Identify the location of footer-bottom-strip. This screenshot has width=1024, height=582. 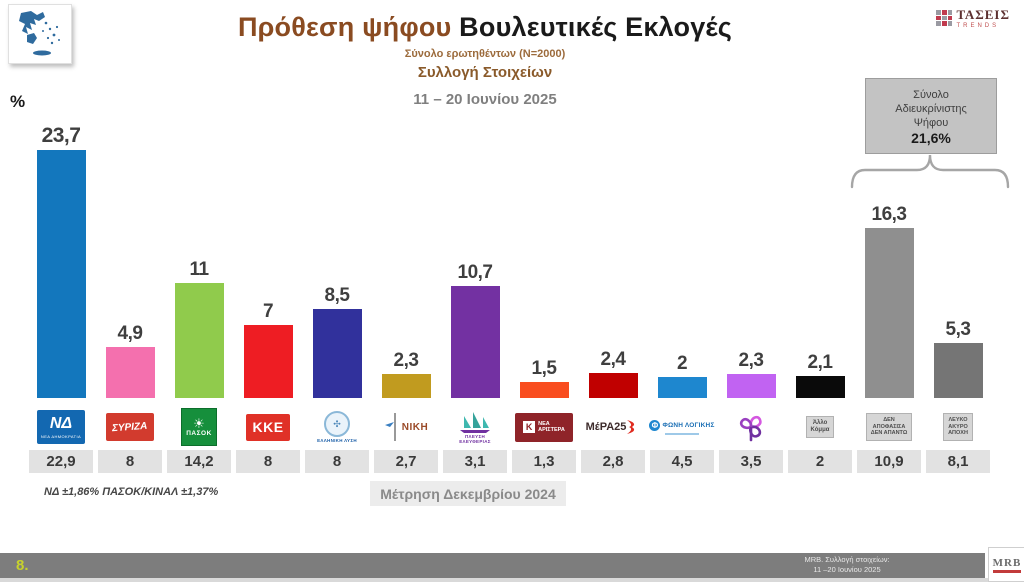
(512, 580).